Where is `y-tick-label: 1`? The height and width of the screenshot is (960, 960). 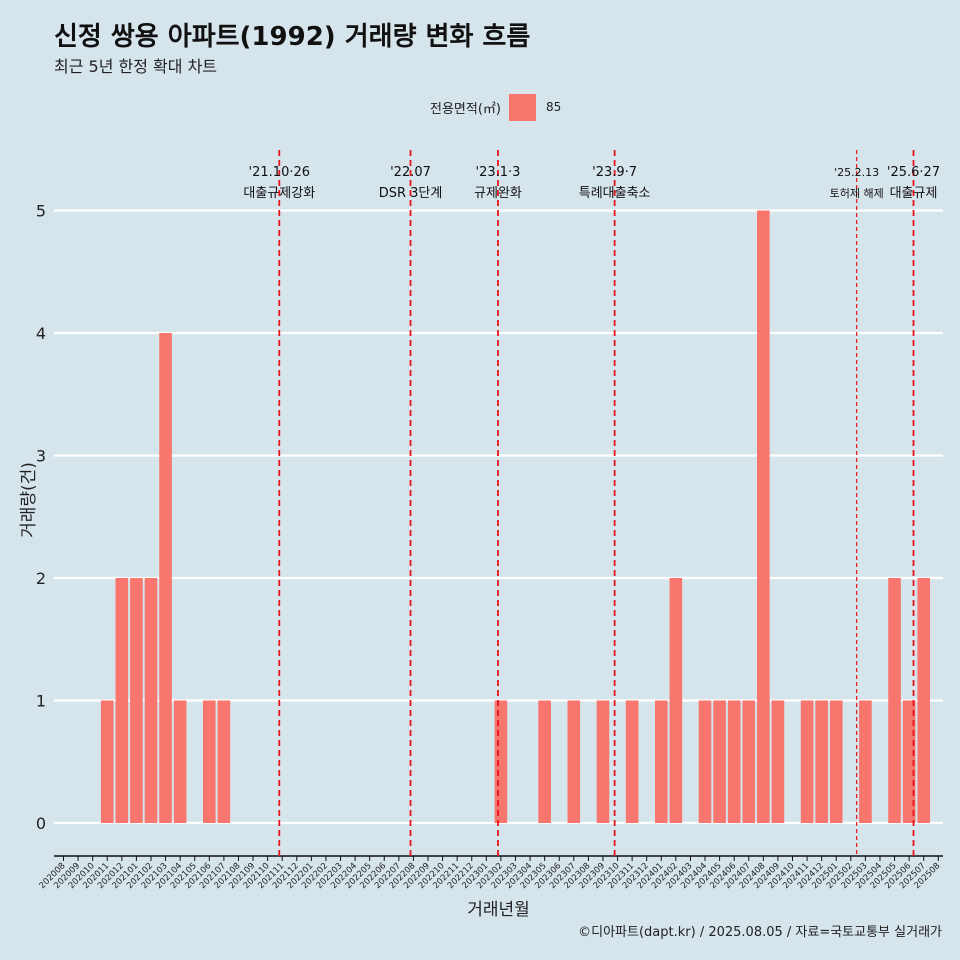
y-tick-label: 1 is located at coordinates (41, 701).